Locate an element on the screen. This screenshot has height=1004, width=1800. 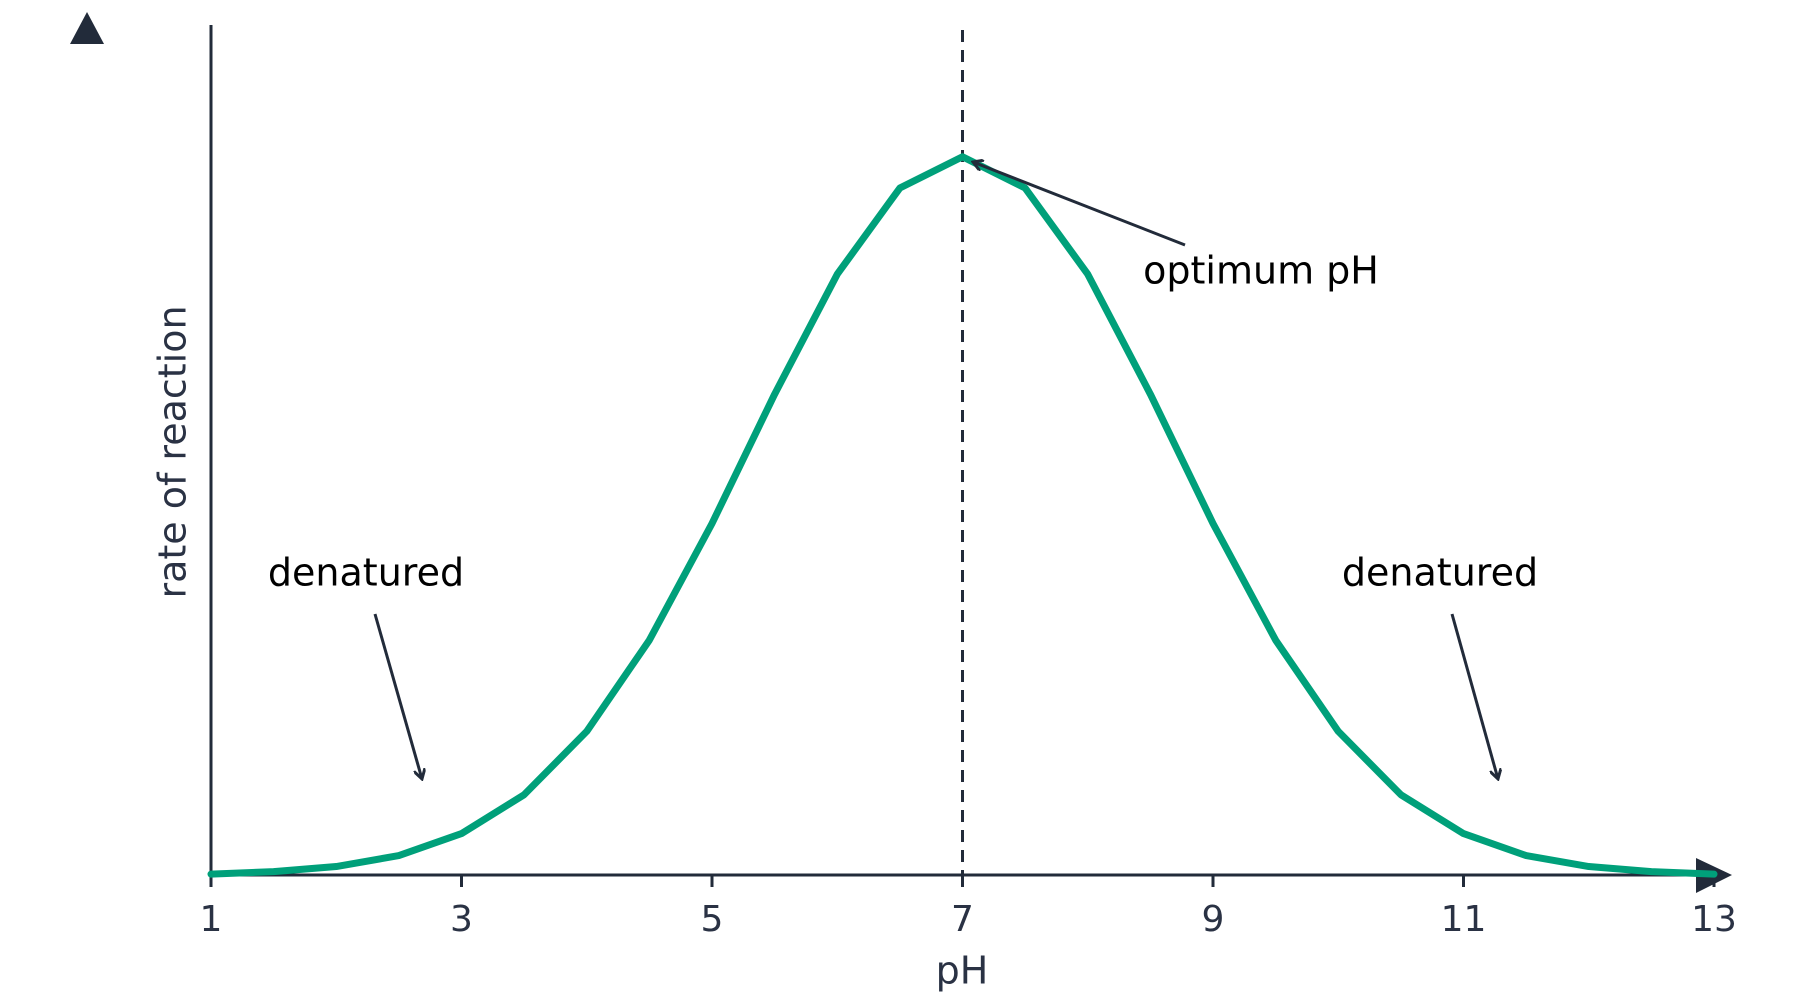
x-tick-label: 7 is located at coordinates (962, 919).